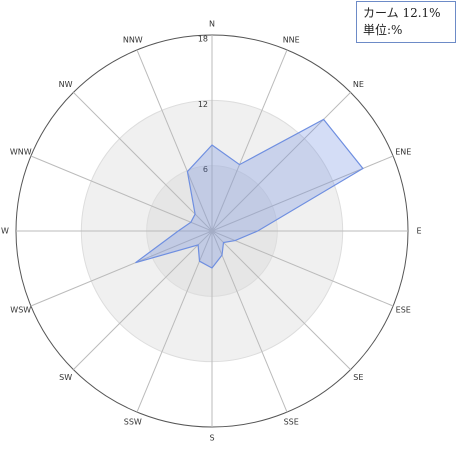 The image size is (459, 450). I want to click on direction-label: SSE, so click(291, 422).